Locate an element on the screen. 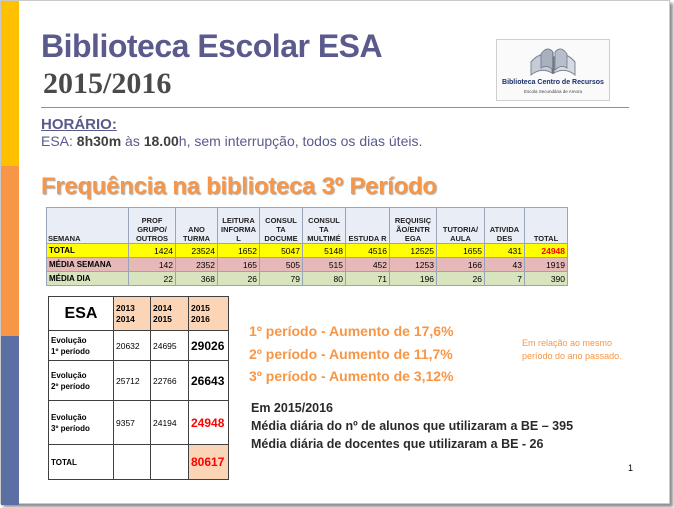  column-header: REQUISIÇ ÃO/ENTR EGA is located at coordinates (413, 225).